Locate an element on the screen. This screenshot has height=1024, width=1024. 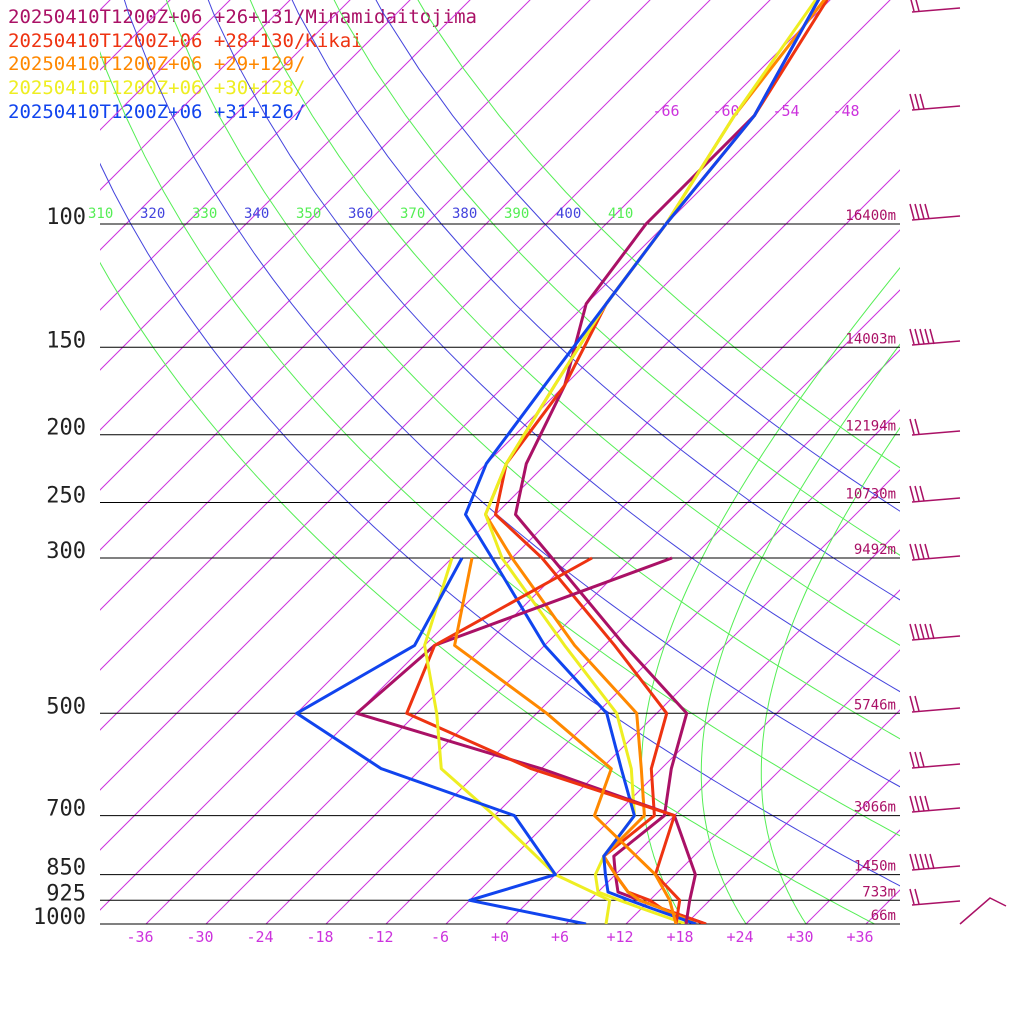
x-tick-label: -18 is located at coordinates (319, 937).